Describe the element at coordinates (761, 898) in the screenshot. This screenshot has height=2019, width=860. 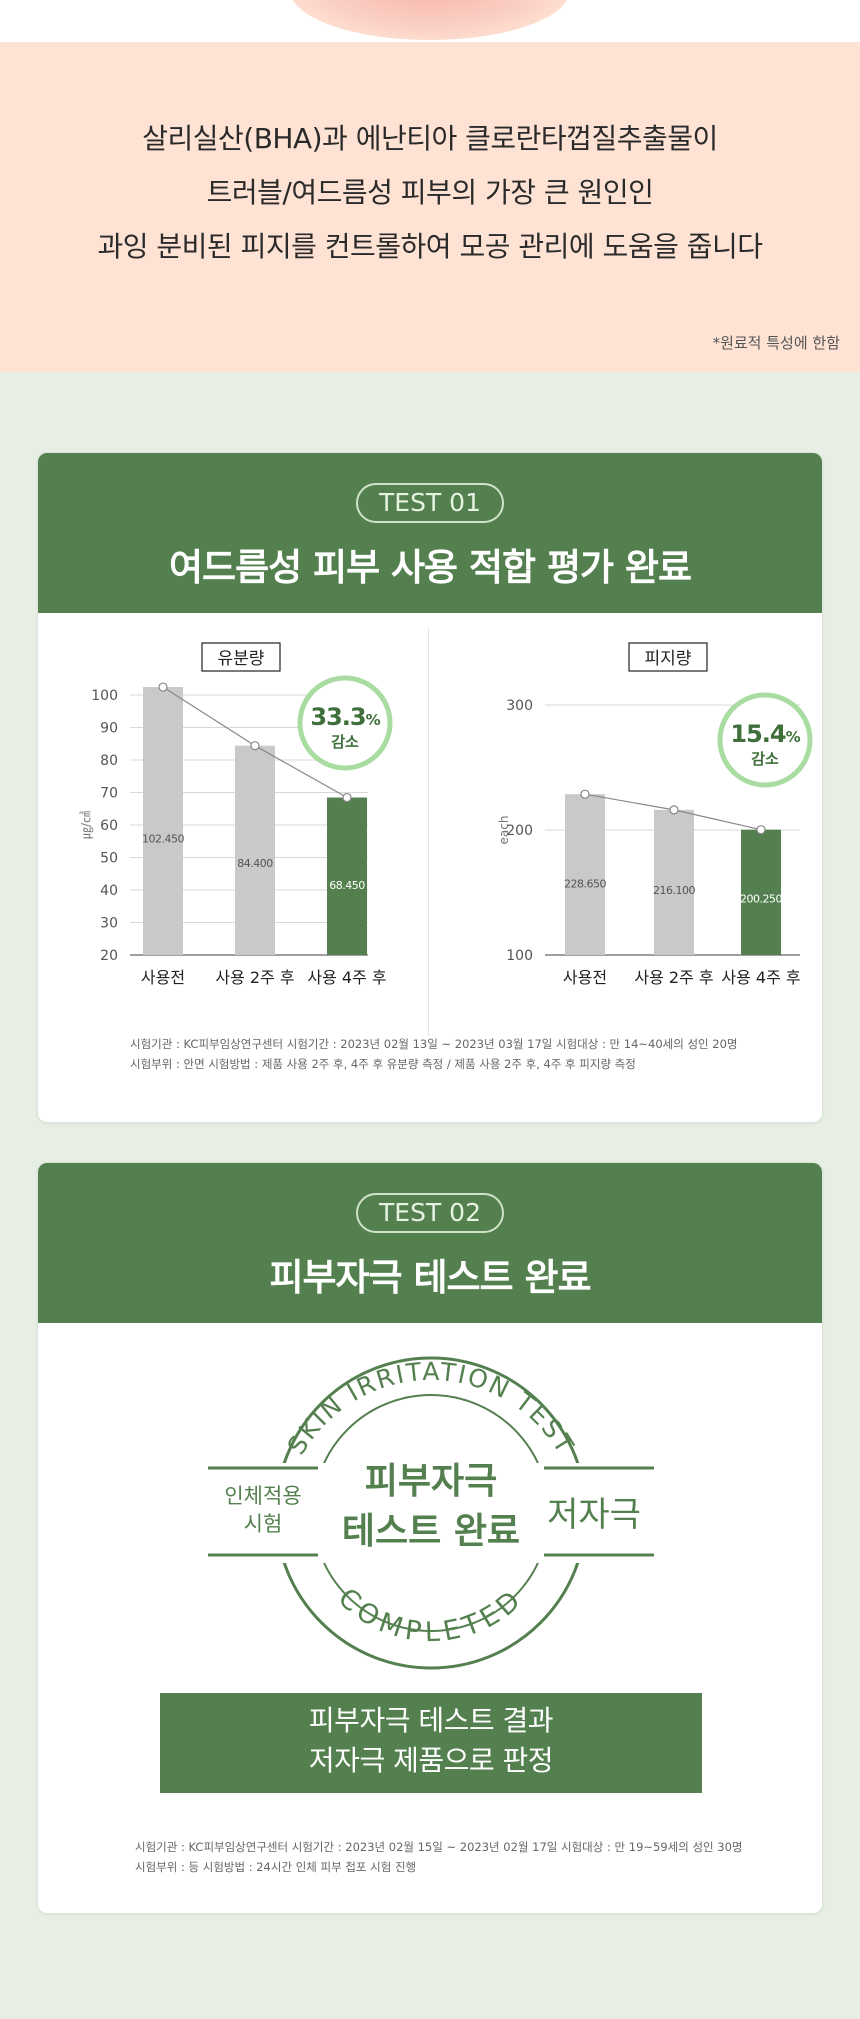
I see `bar-value-label: 200.250` at that location.